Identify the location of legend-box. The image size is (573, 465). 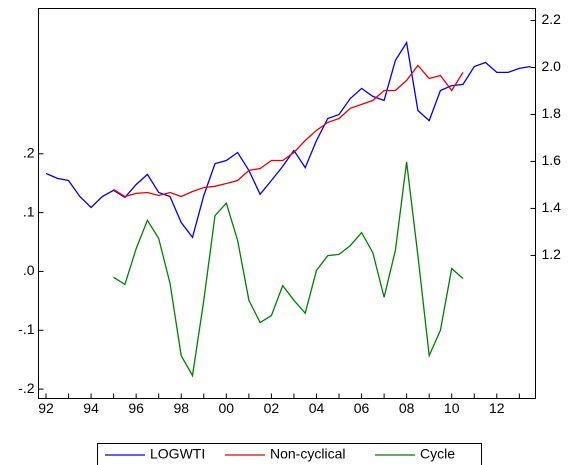
(289, 454).